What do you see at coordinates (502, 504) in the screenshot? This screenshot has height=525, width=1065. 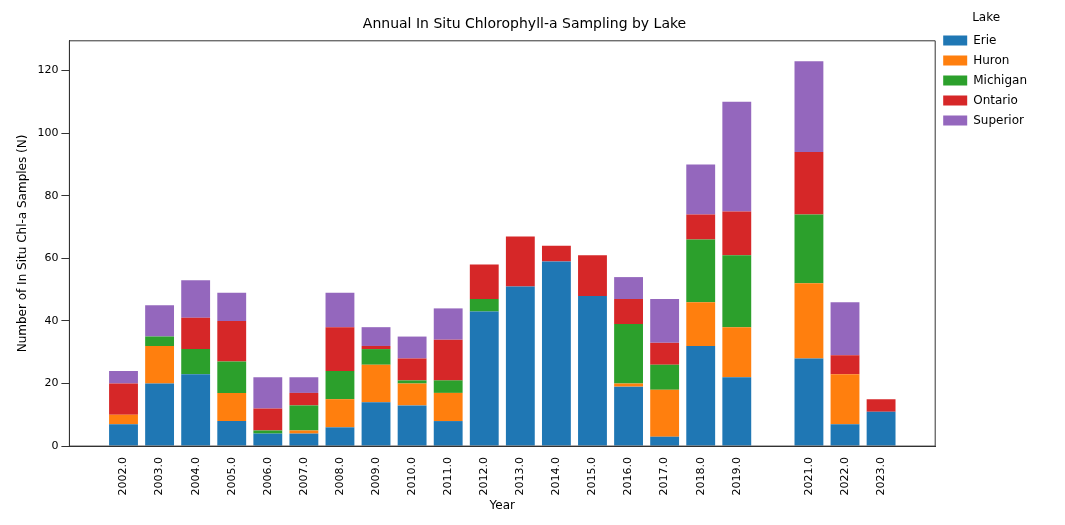 I see `x-axis-title: Year` at bounding box center [502, 504].